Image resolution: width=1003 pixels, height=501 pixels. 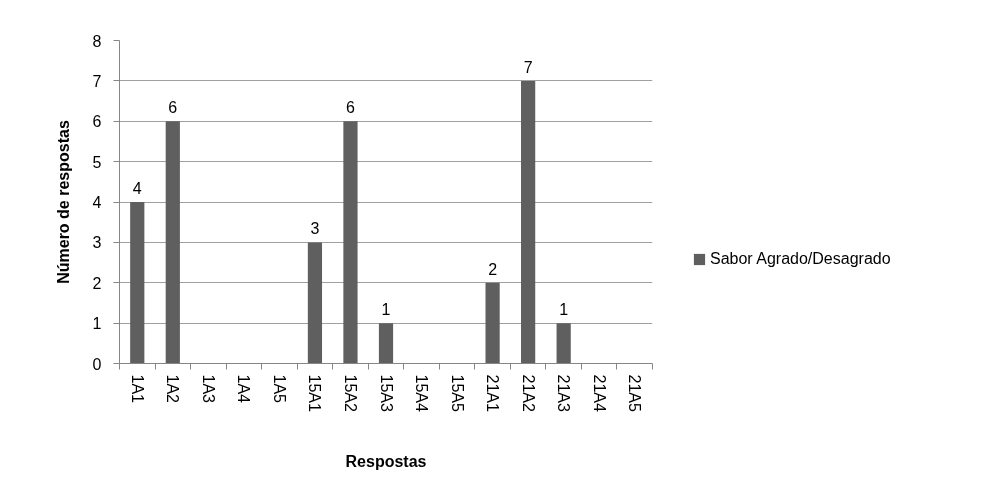 I want to click on data-label: 3, so click(x=315, y=229).